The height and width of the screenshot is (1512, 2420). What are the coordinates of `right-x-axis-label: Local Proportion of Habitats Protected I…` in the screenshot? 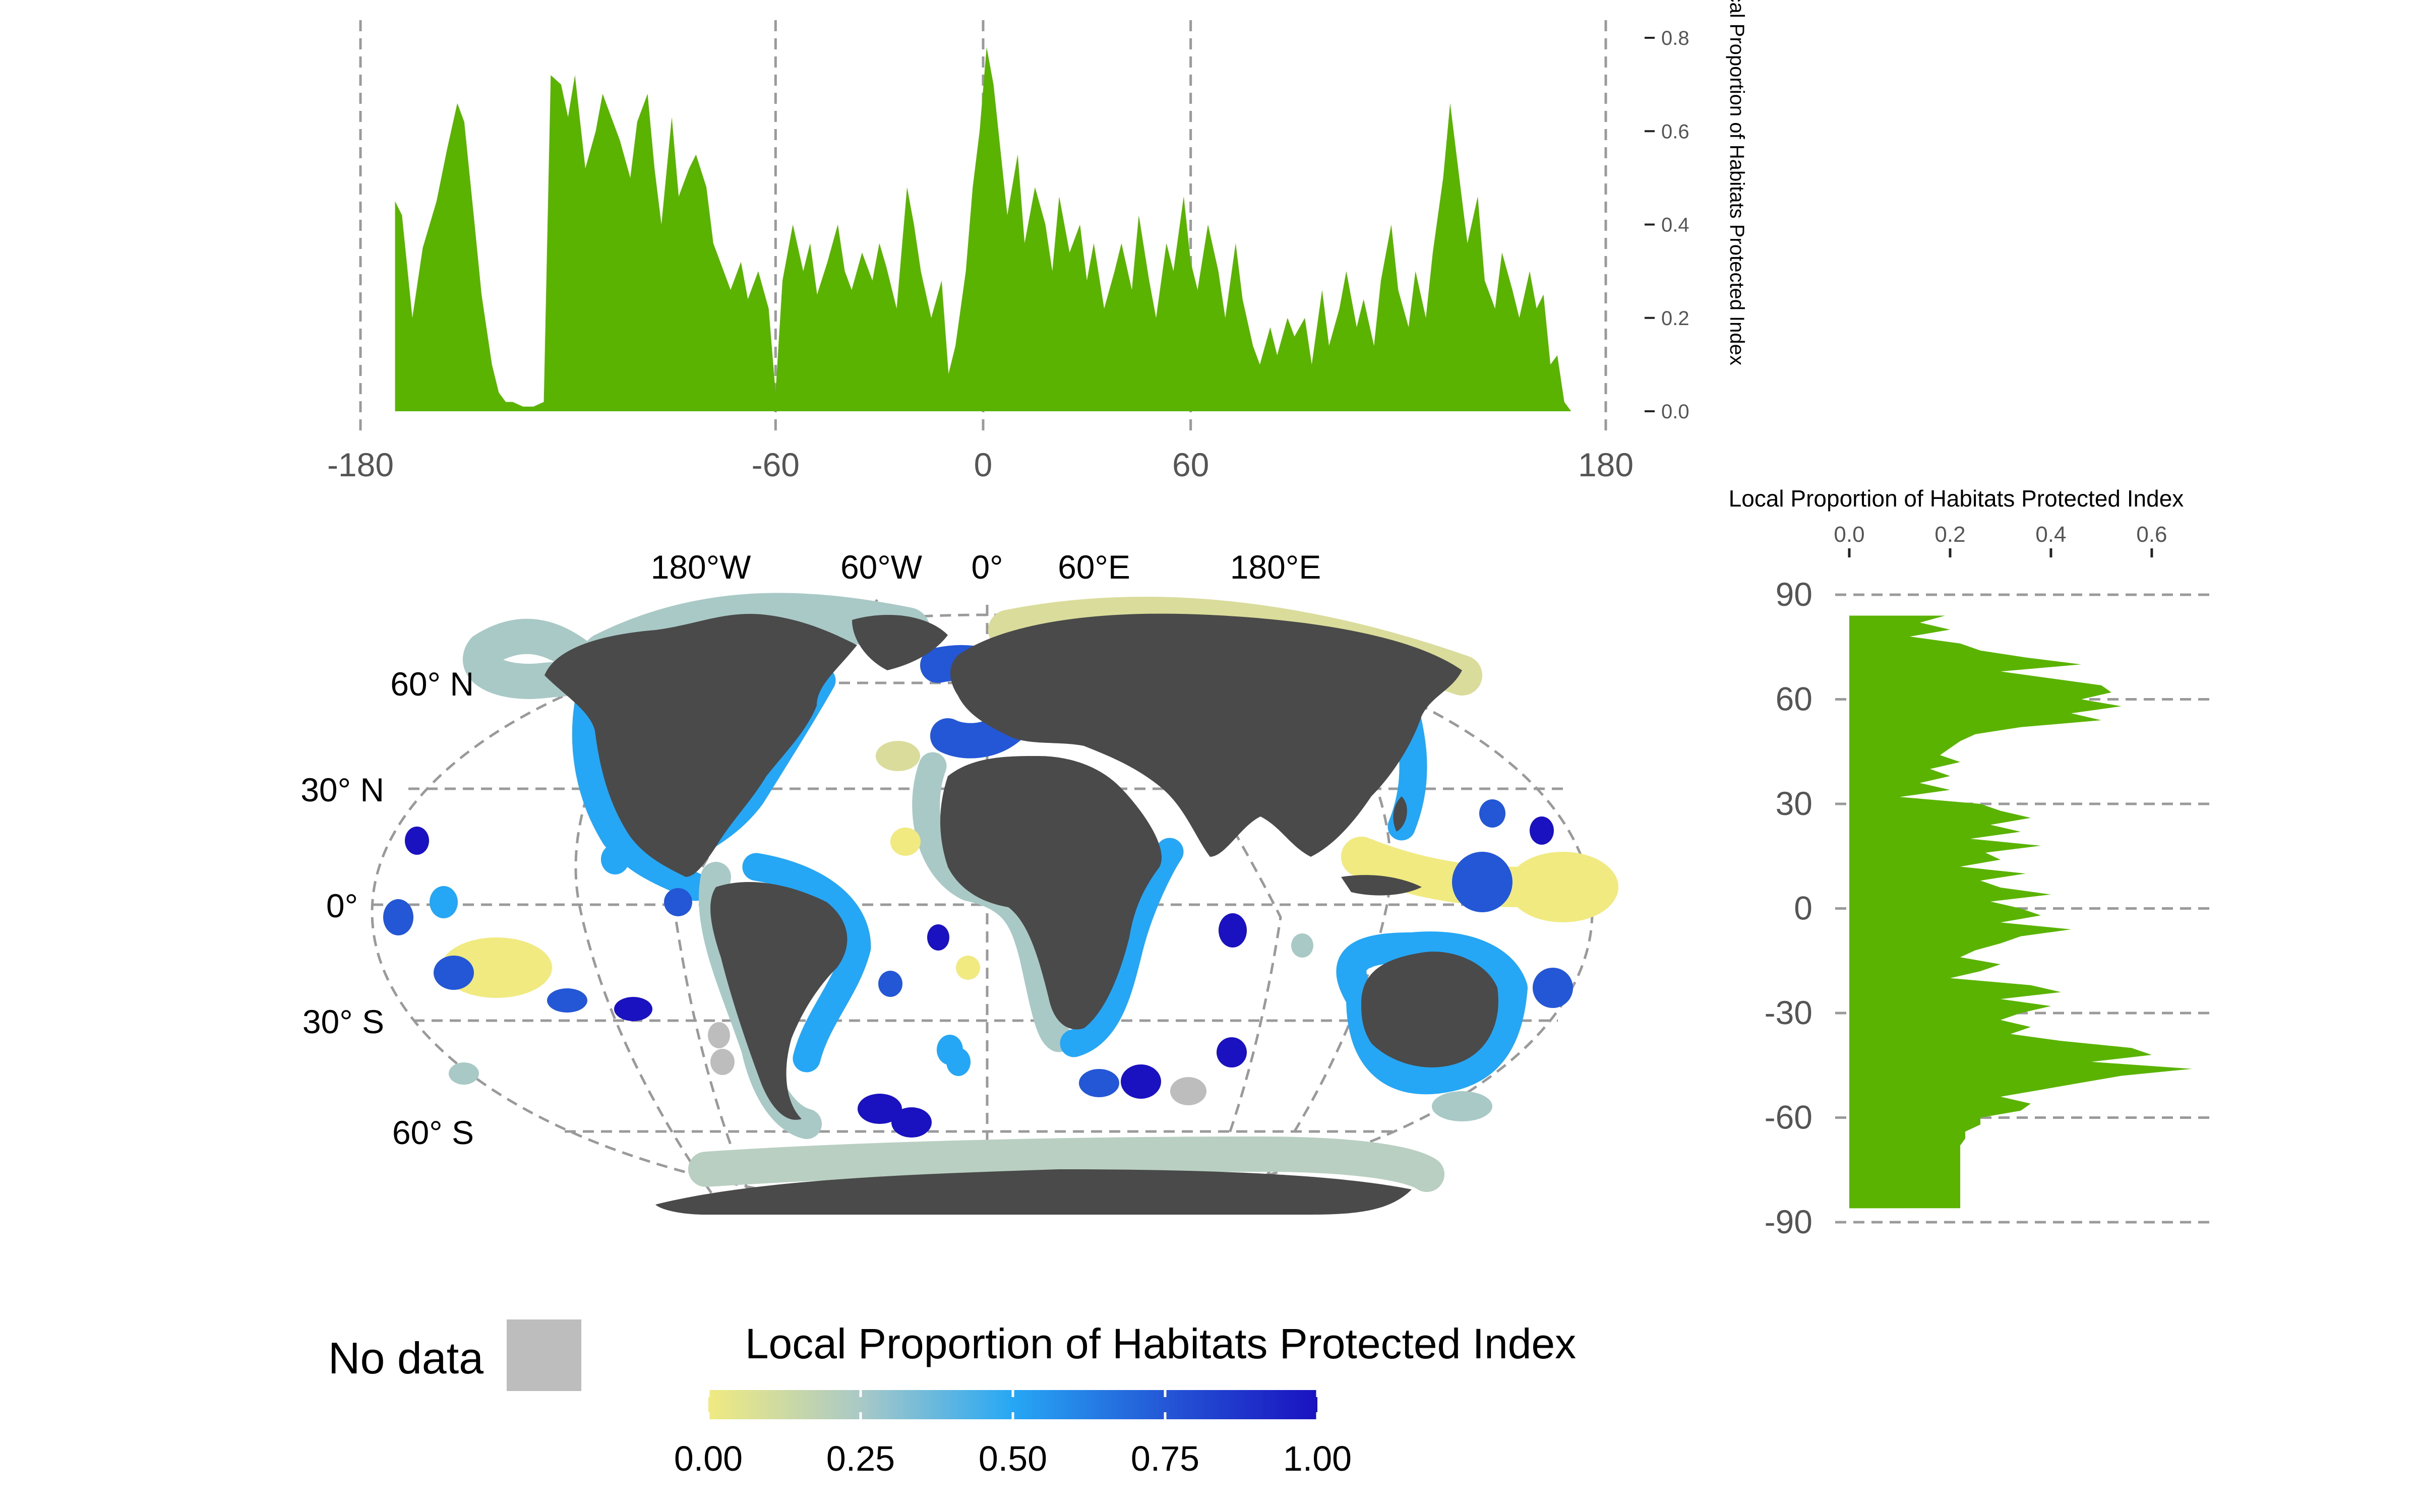 It's located at (1956, 498).